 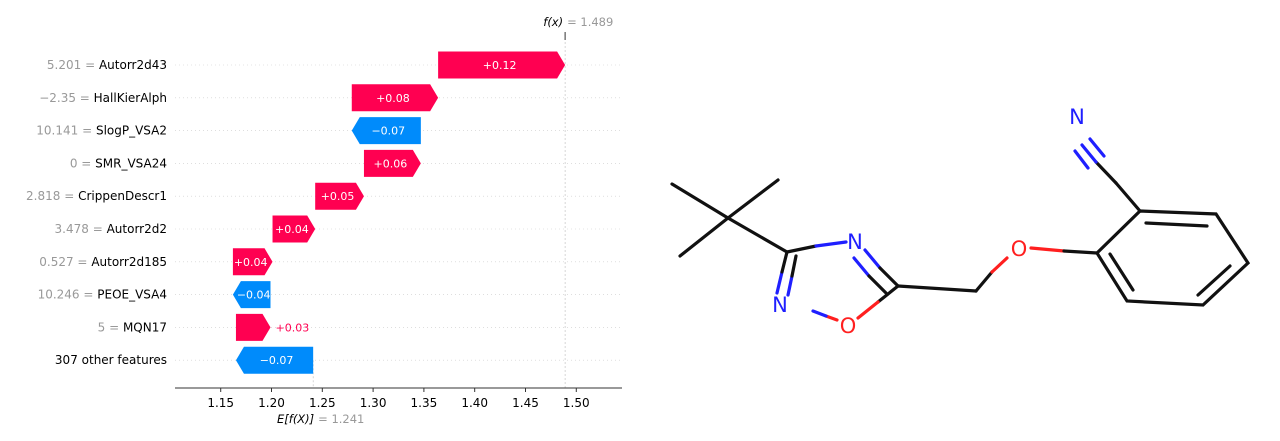 What do you see at coordinates (137, 229) in the screenshot?
I see `feature-name: Autorr2d2` at bounding box center [137, 229].